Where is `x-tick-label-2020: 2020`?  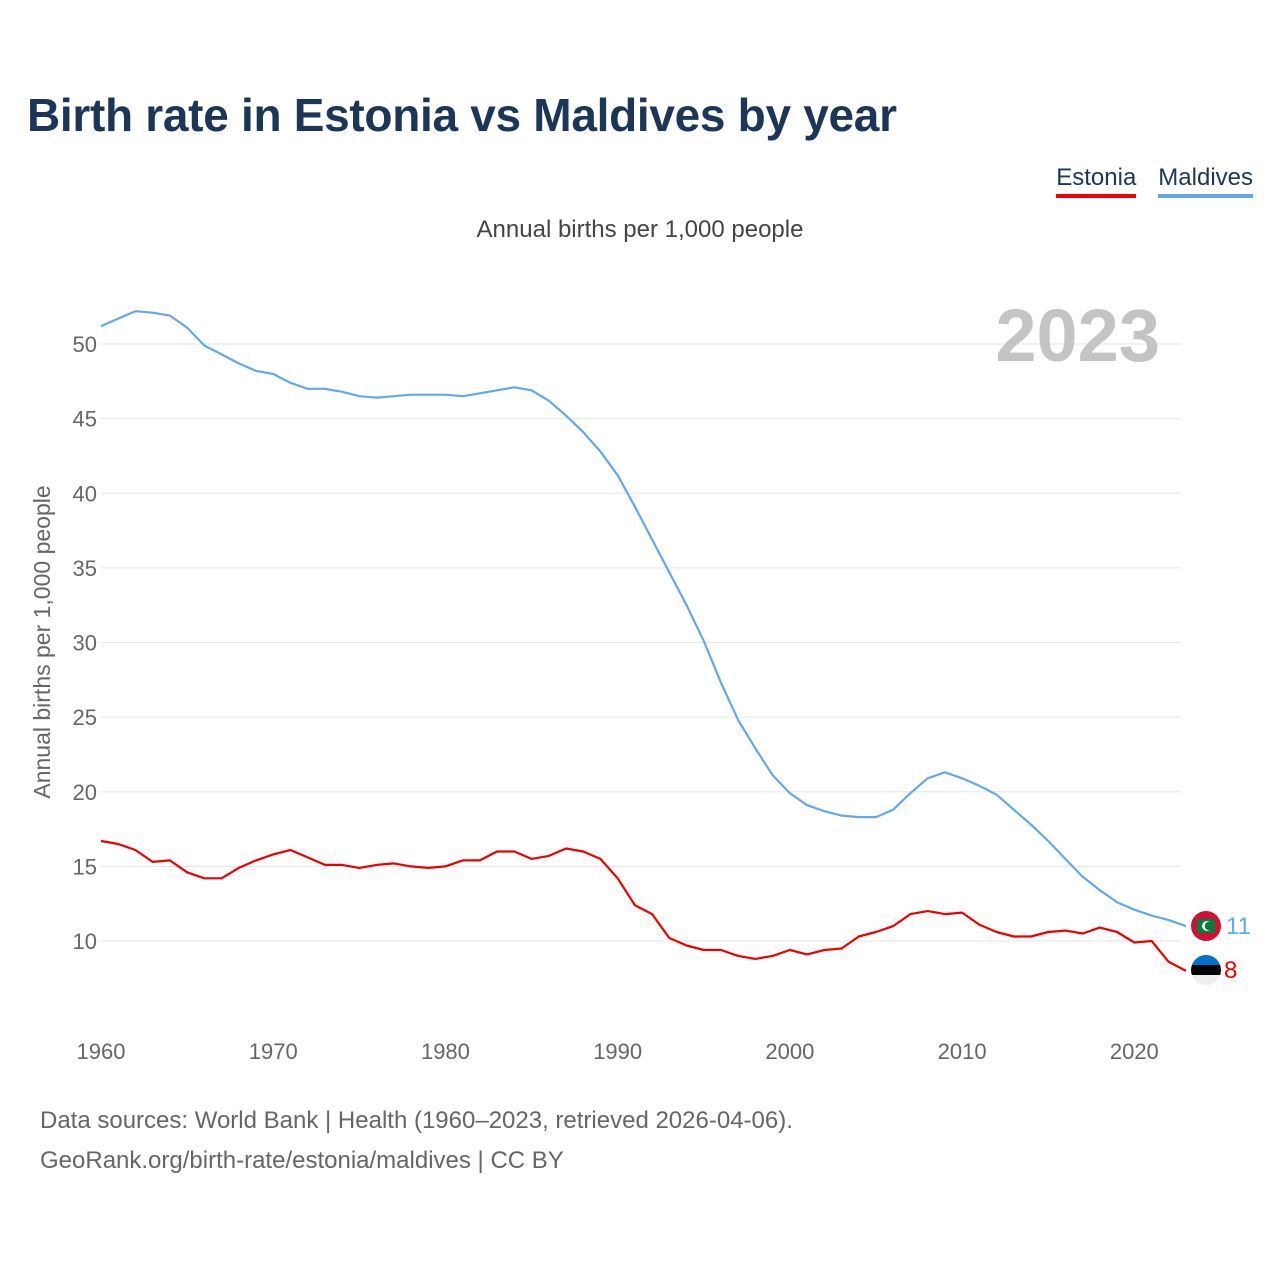 x-tick-label-2020: 2020 is located at coordinates (1134, 1051).